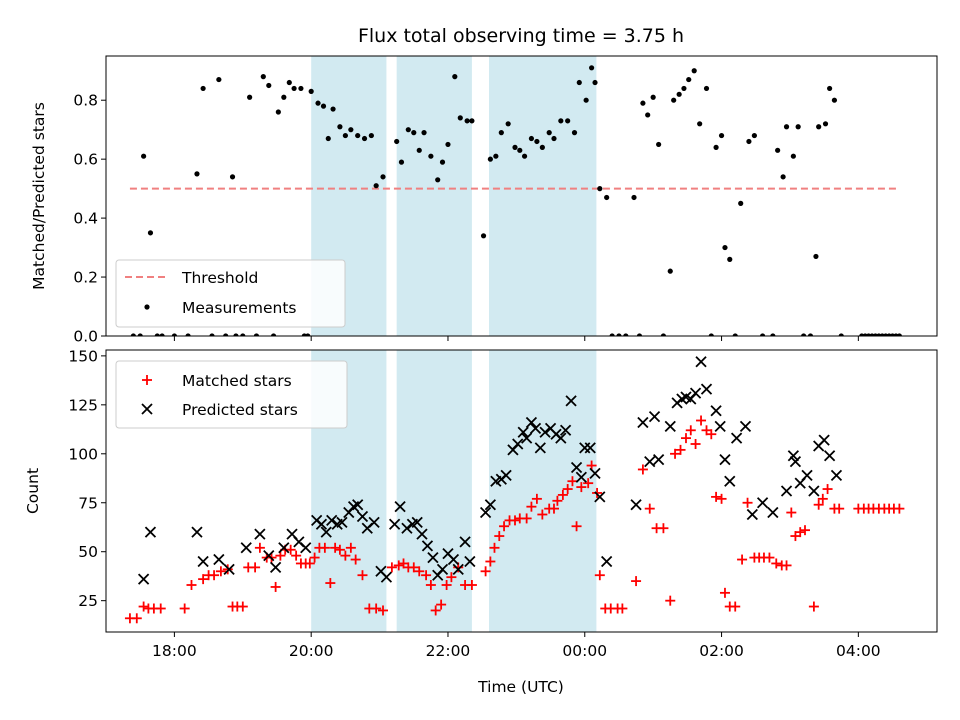 This screenshot has width=960, height=720. What do you see at coordinates (448, 651) in the screenshot?
I see `x-tick-label: 22:00` at bounding box center [448, 651].